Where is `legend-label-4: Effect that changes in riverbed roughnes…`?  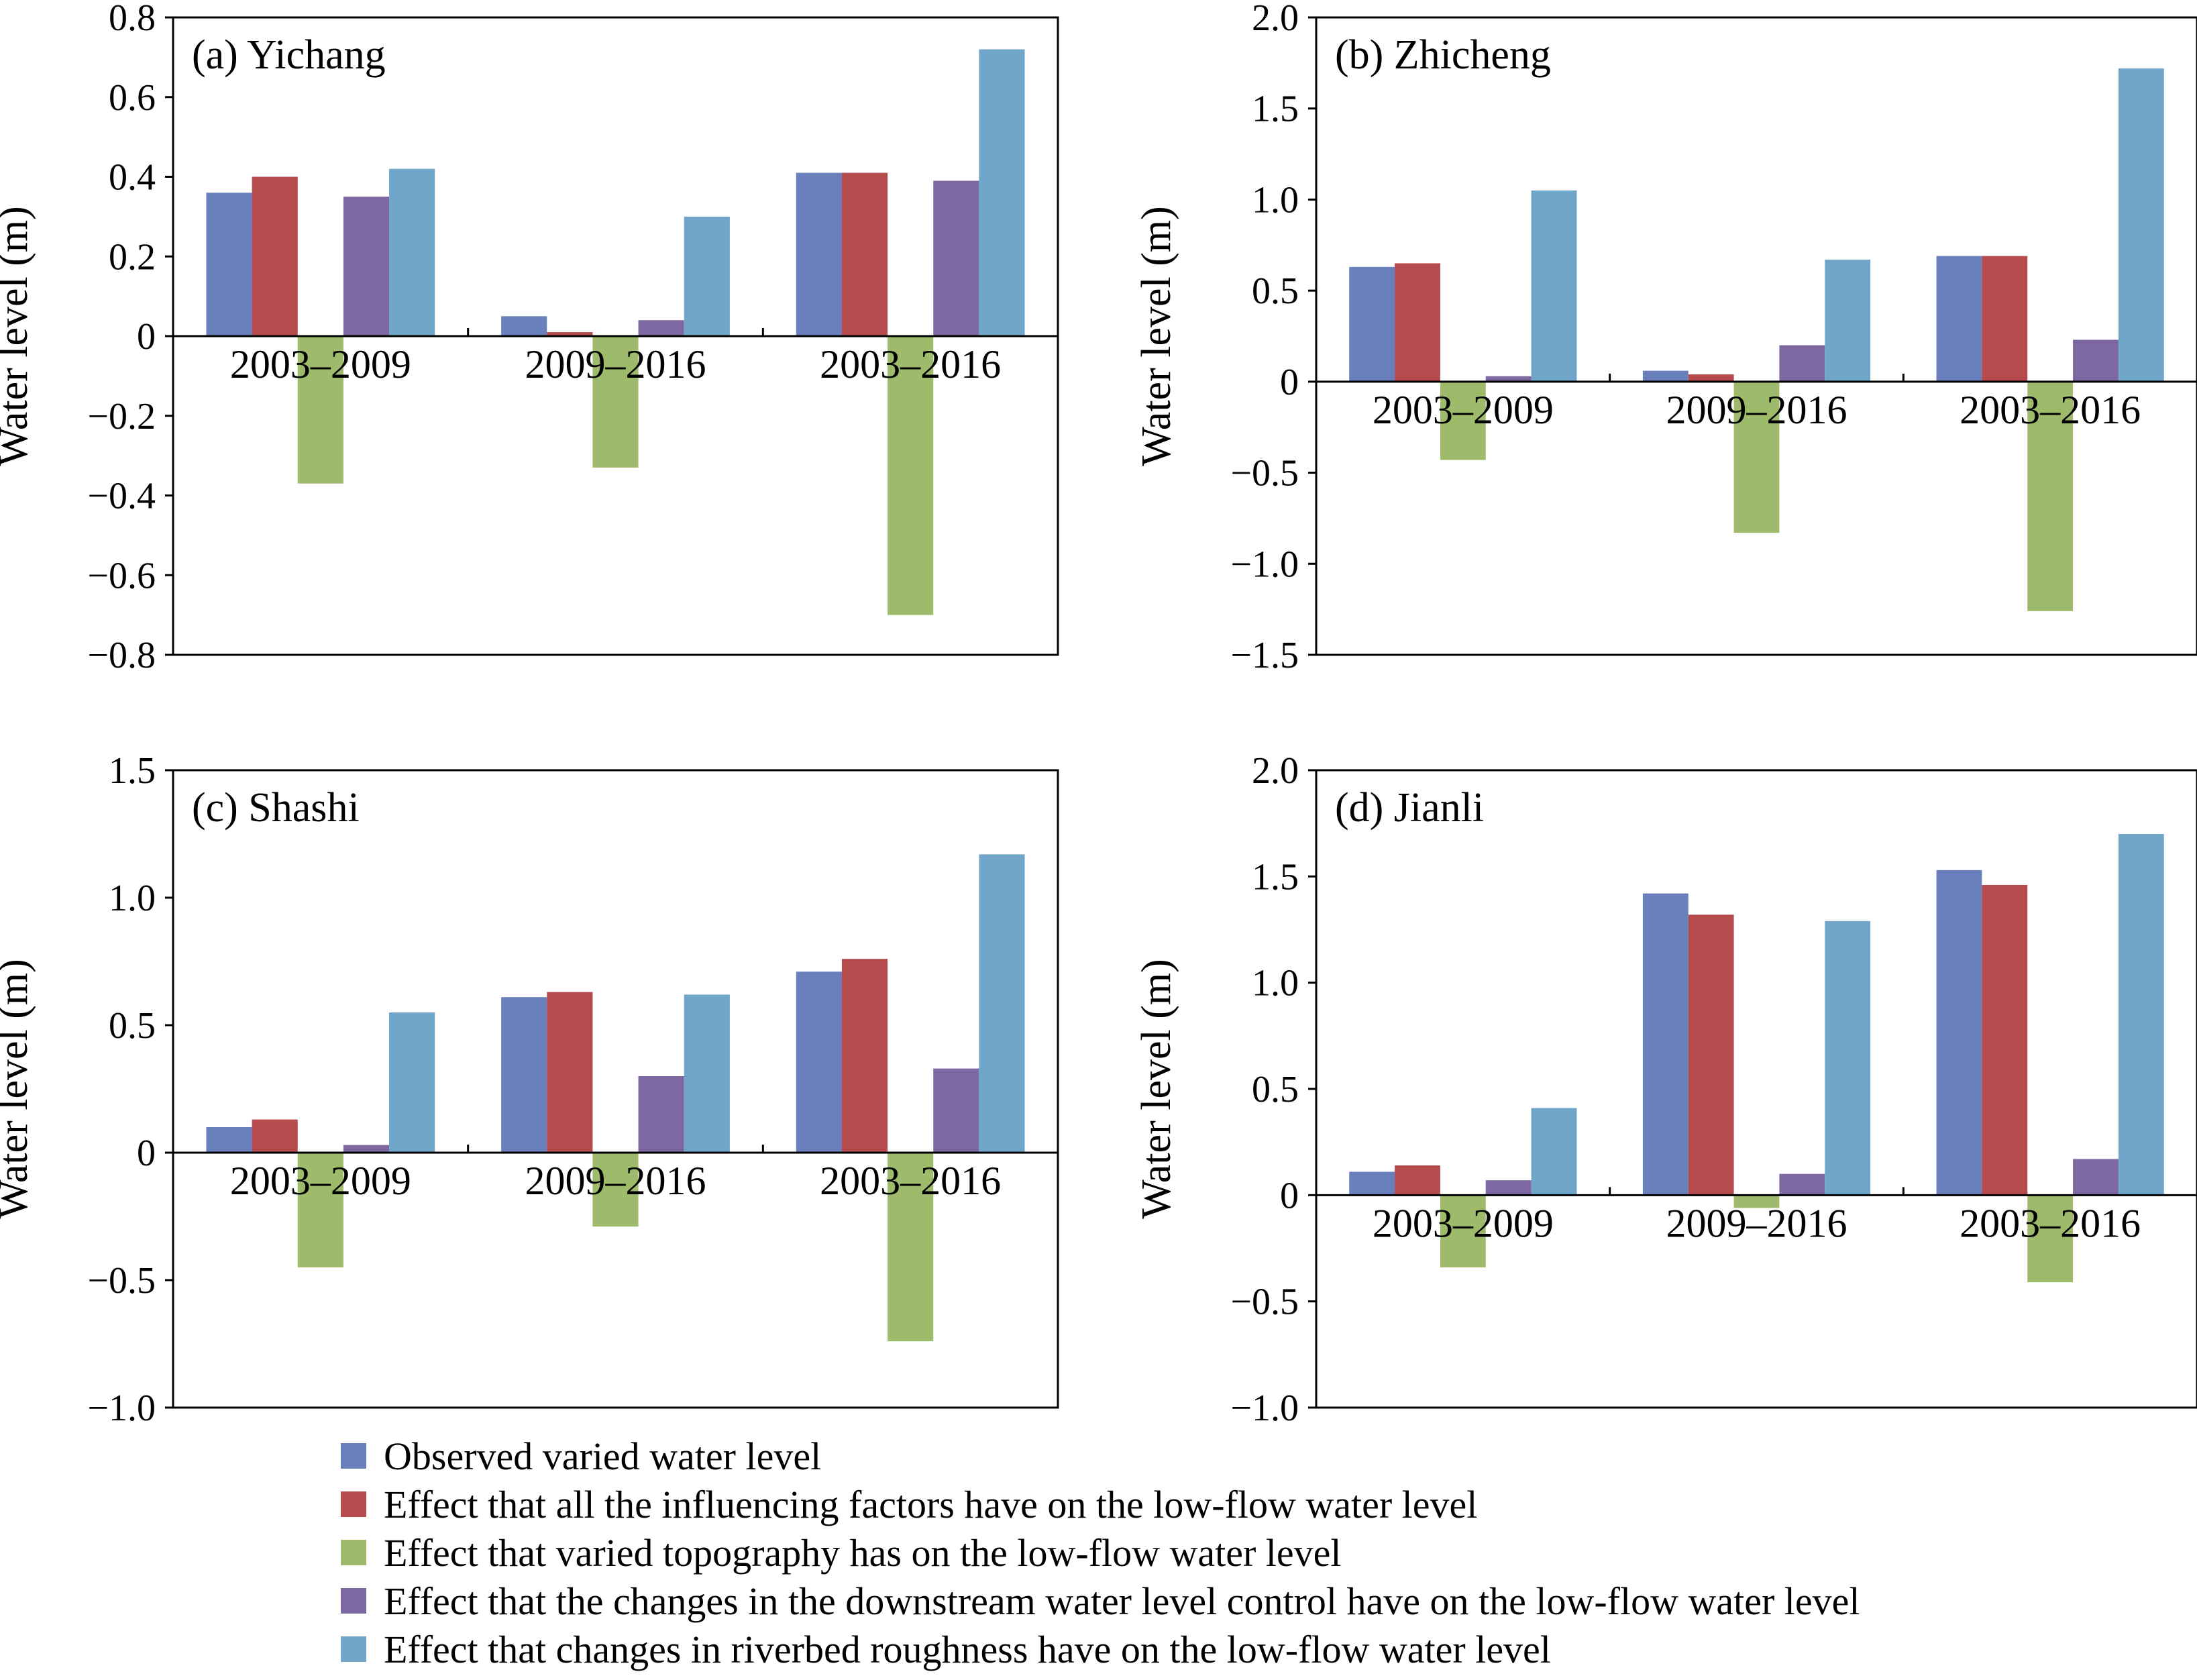
legend-label-4: Effect that changes in riverbed roughnes… is located at coordinates (967, 1649).